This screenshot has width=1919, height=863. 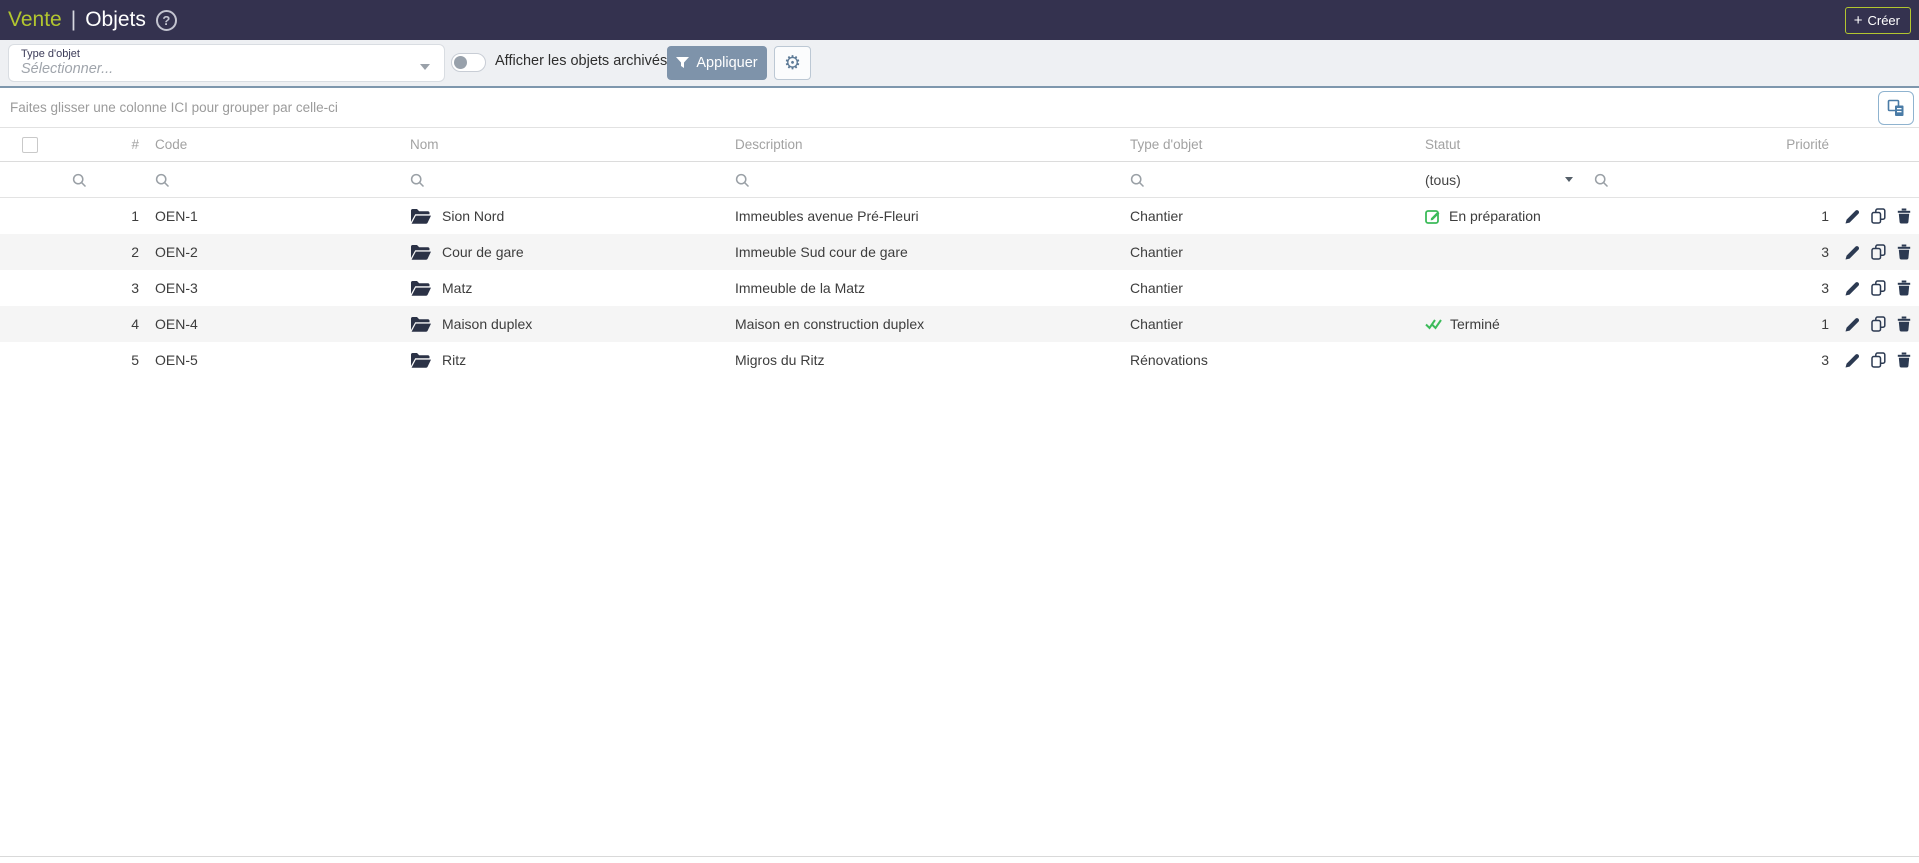 I want to click on row-number: 4, so click(x=135, y=324).